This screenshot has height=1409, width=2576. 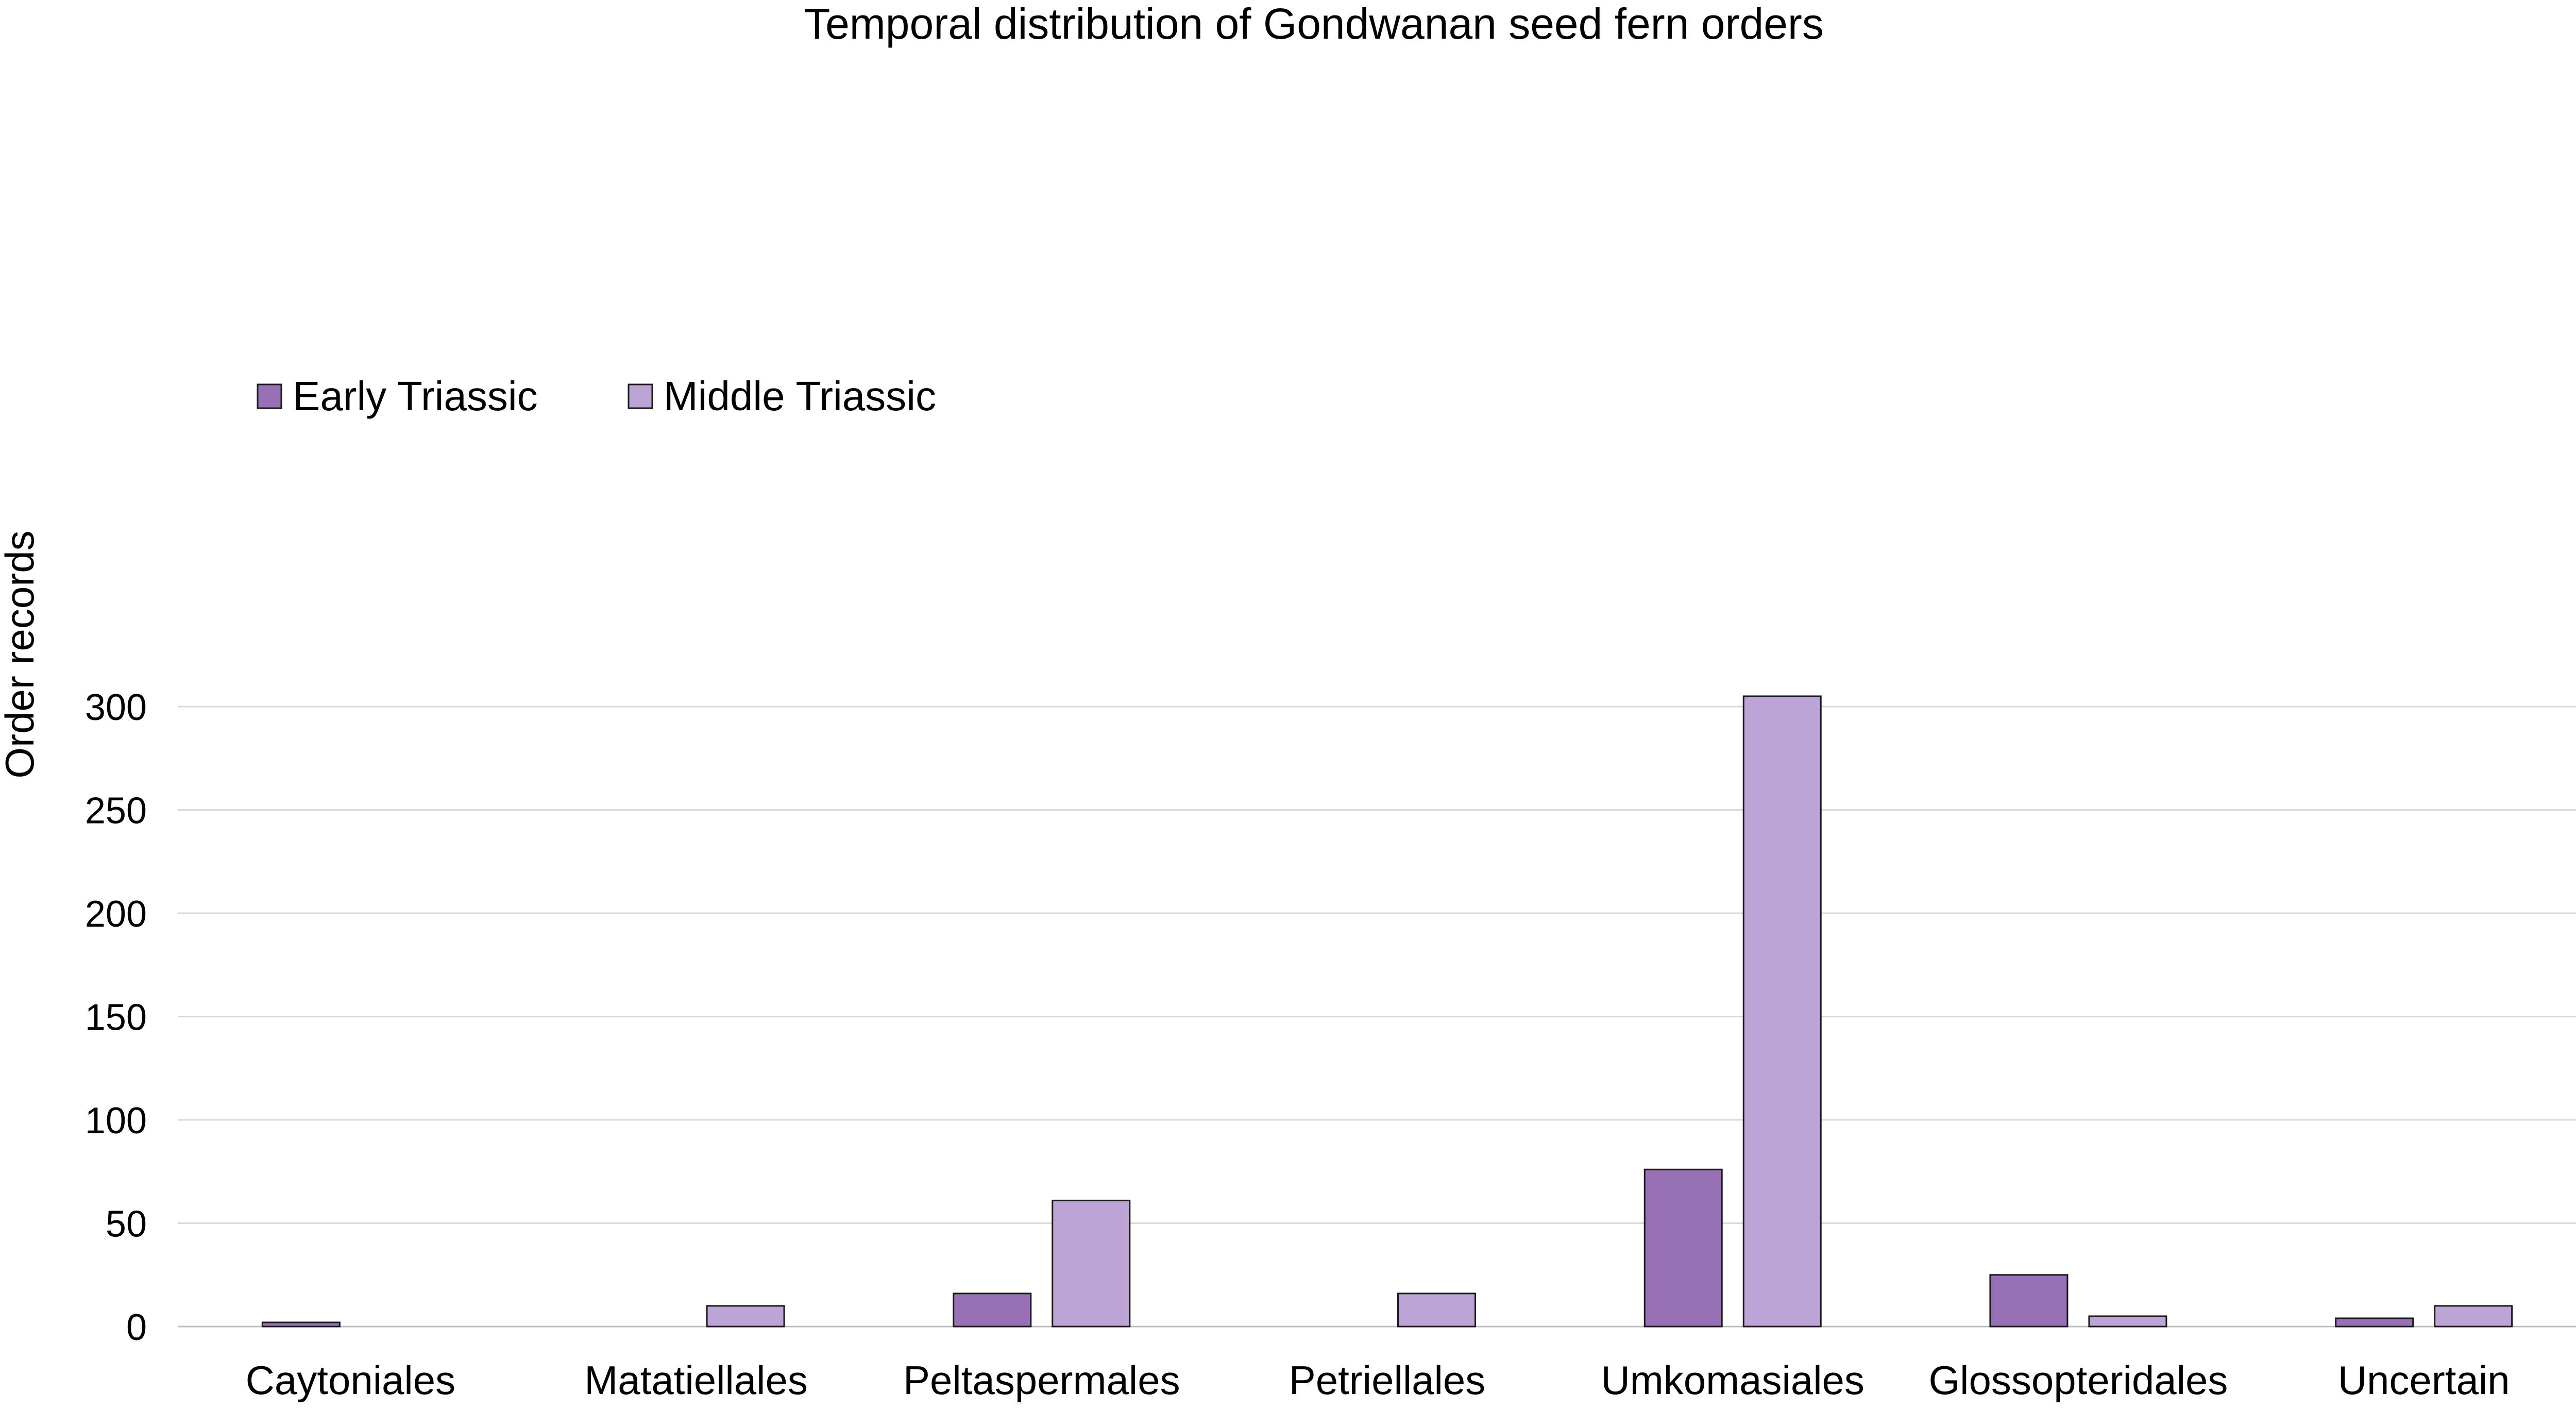 I want to click on category-label: Uncertain, so click(x=2424, y=1380).